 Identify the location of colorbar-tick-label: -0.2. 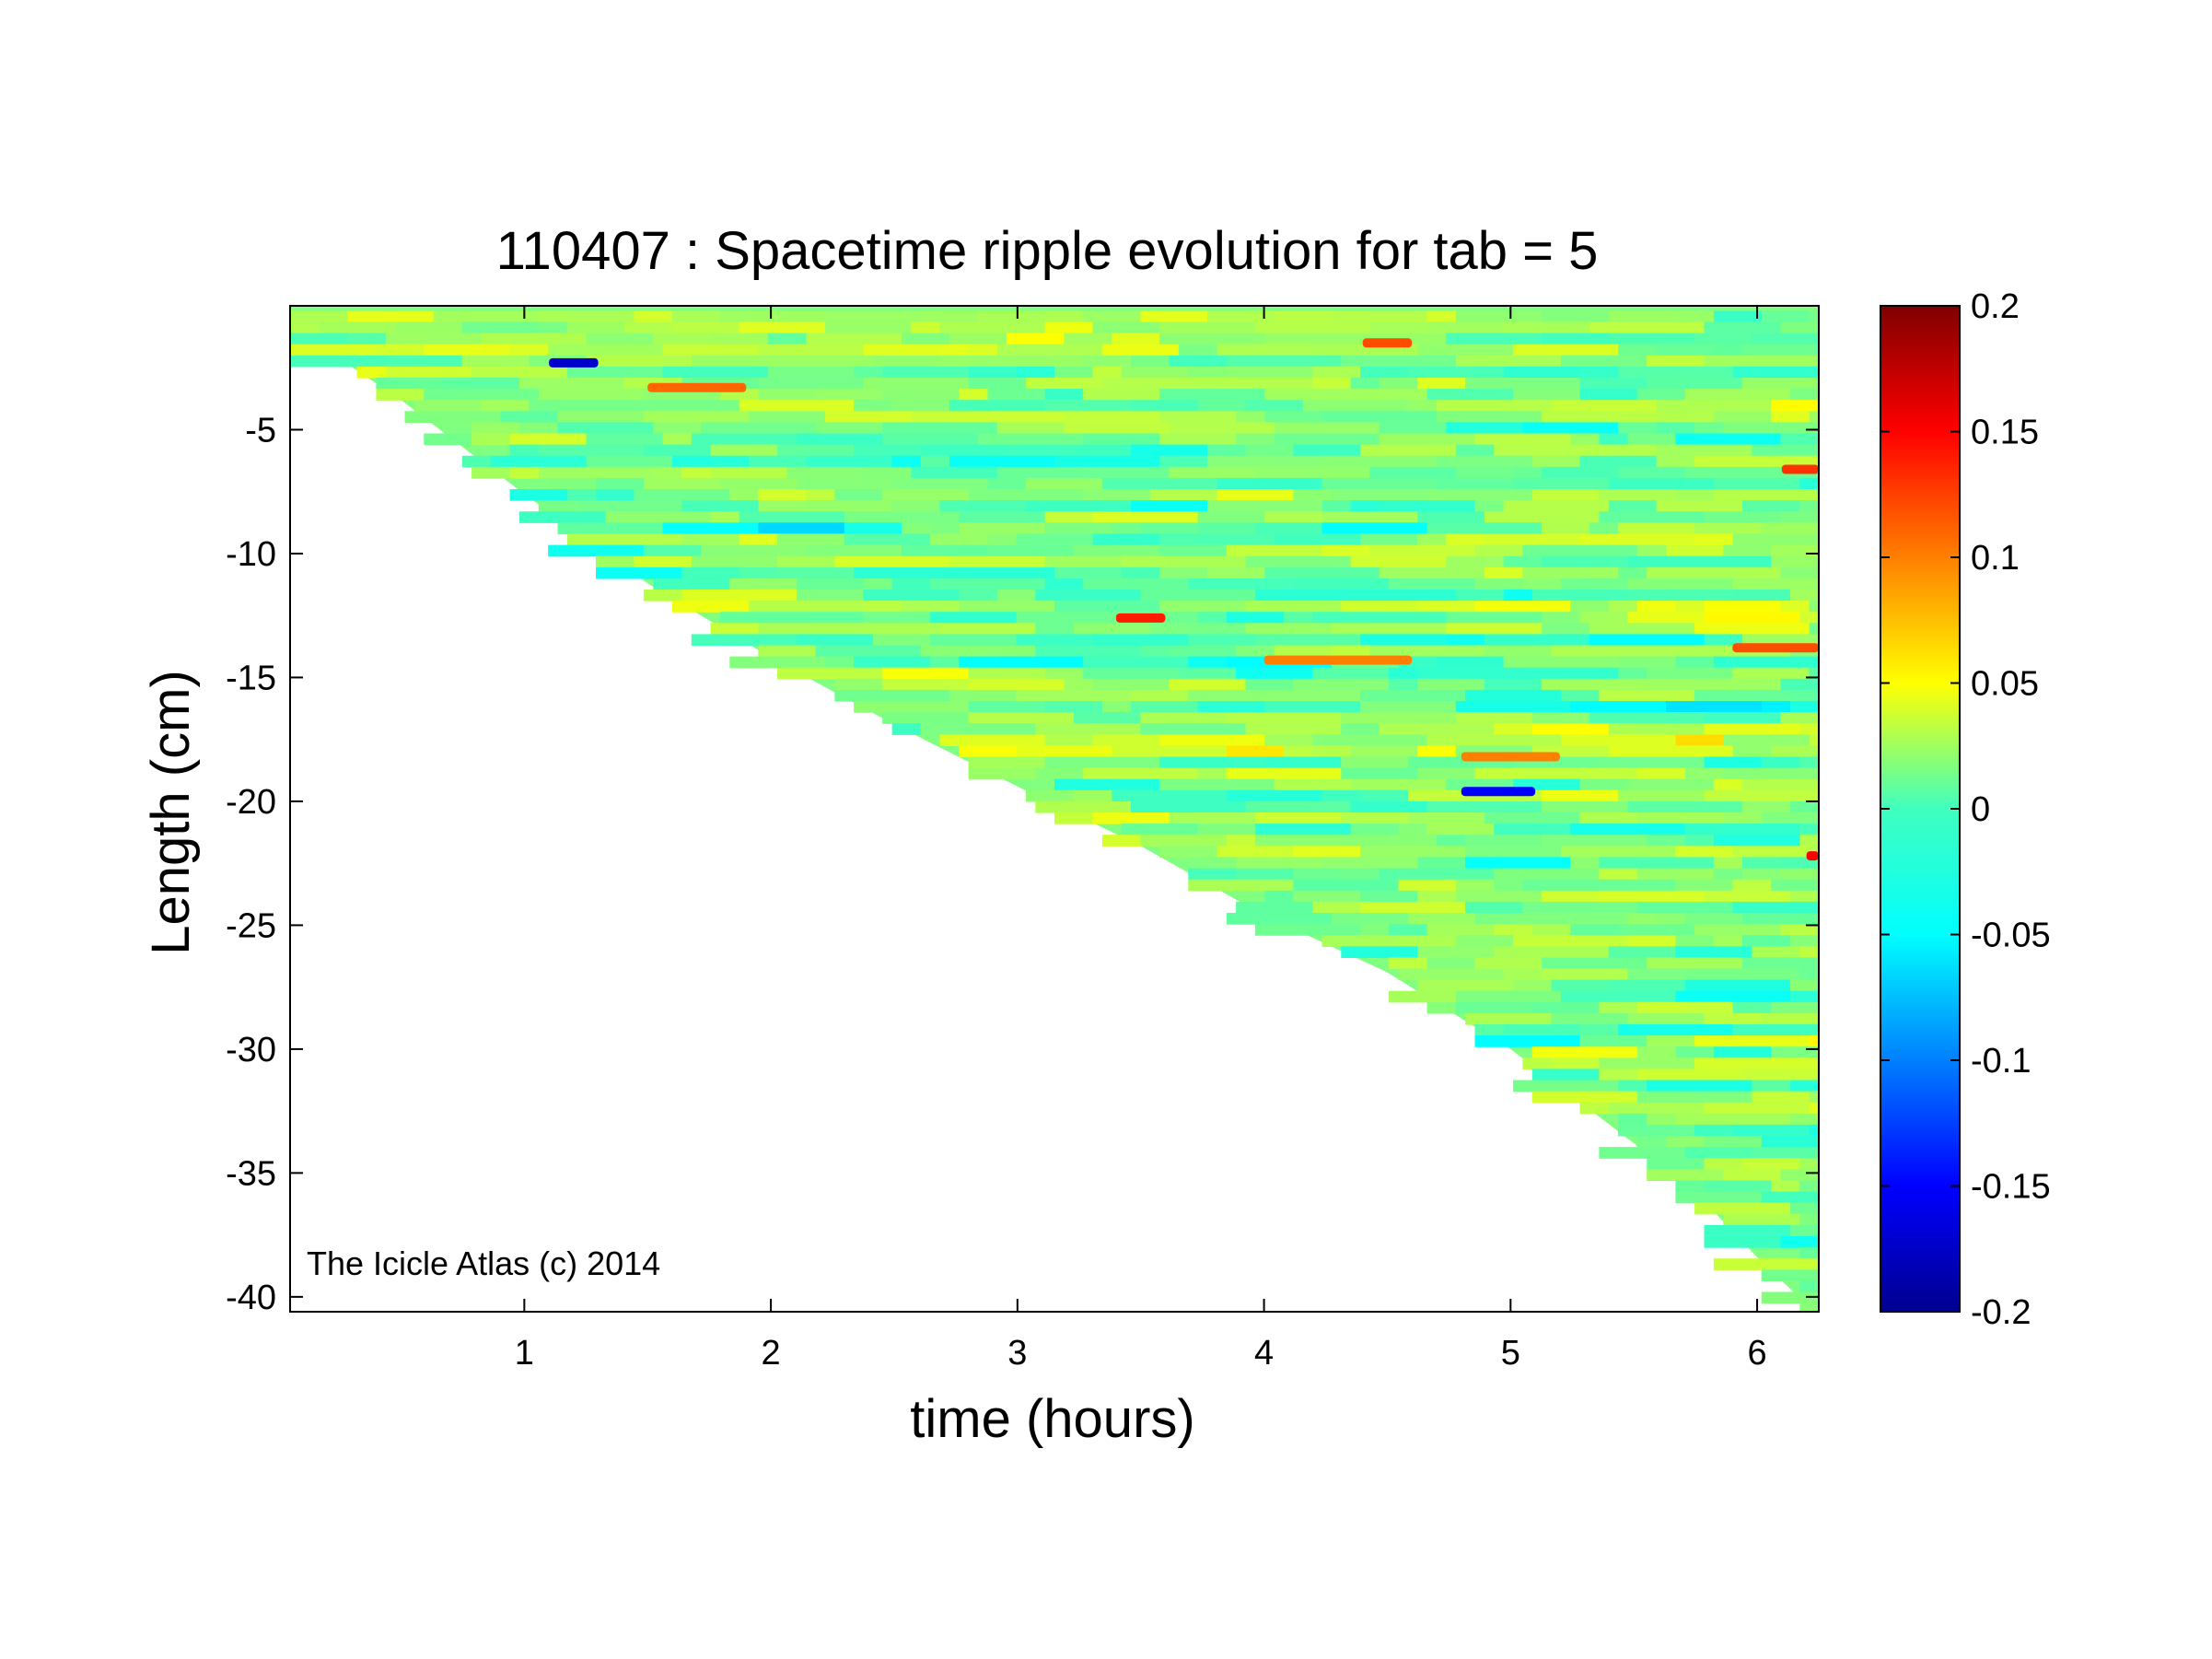
(2001, 1312).